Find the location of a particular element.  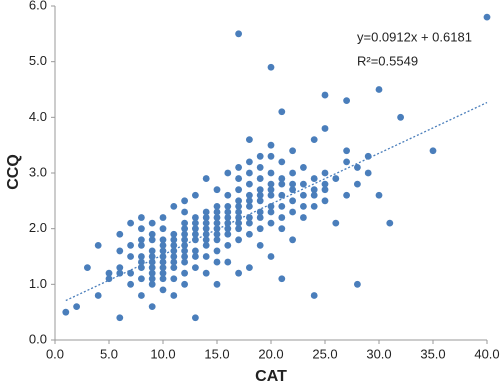

r-squared: R²=0.5549 is located at coordinates (387, 60).